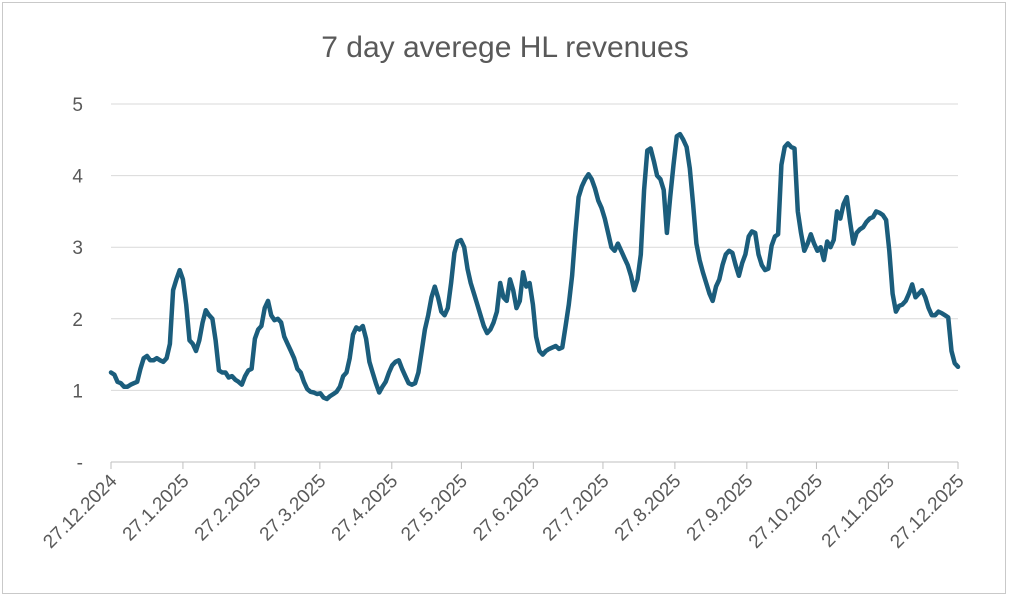 The image size is (1010, 598). I want to click on x-tick-label: 27.3.2025, so click(293, 508).